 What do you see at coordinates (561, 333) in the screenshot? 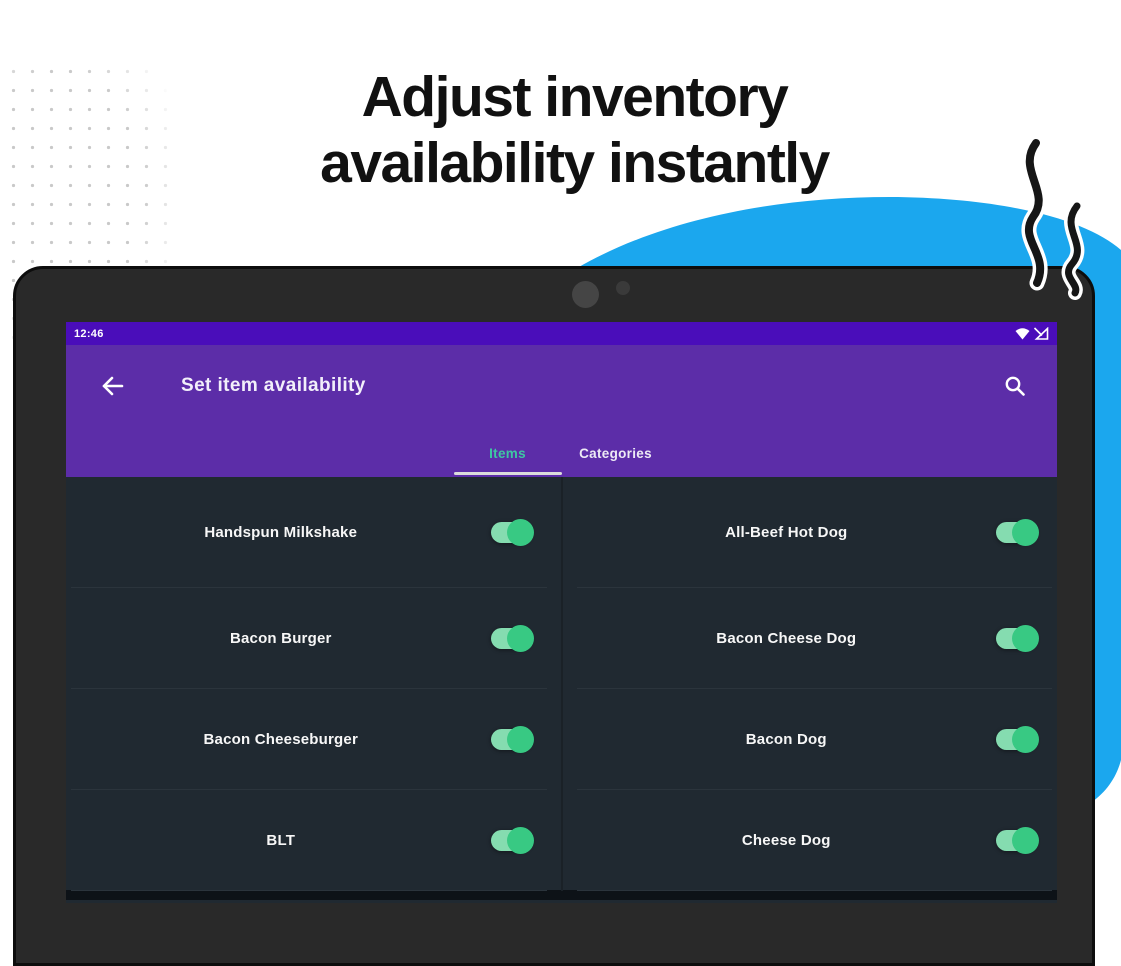
I see `status-bar: 12:46` at bounding box center [561, 333].